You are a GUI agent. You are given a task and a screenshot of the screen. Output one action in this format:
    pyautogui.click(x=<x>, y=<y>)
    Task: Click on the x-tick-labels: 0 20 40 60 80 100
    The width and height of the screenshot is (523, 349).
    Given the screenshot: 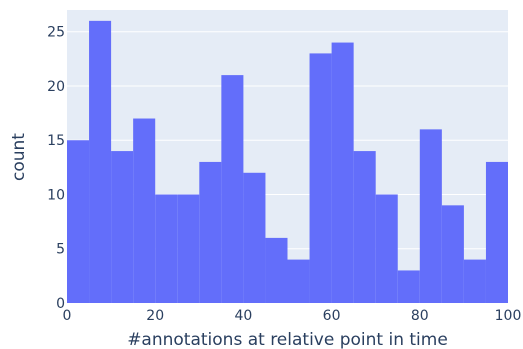 What is the action you would take?
    pyautogui.click(x=292, y=316)
    